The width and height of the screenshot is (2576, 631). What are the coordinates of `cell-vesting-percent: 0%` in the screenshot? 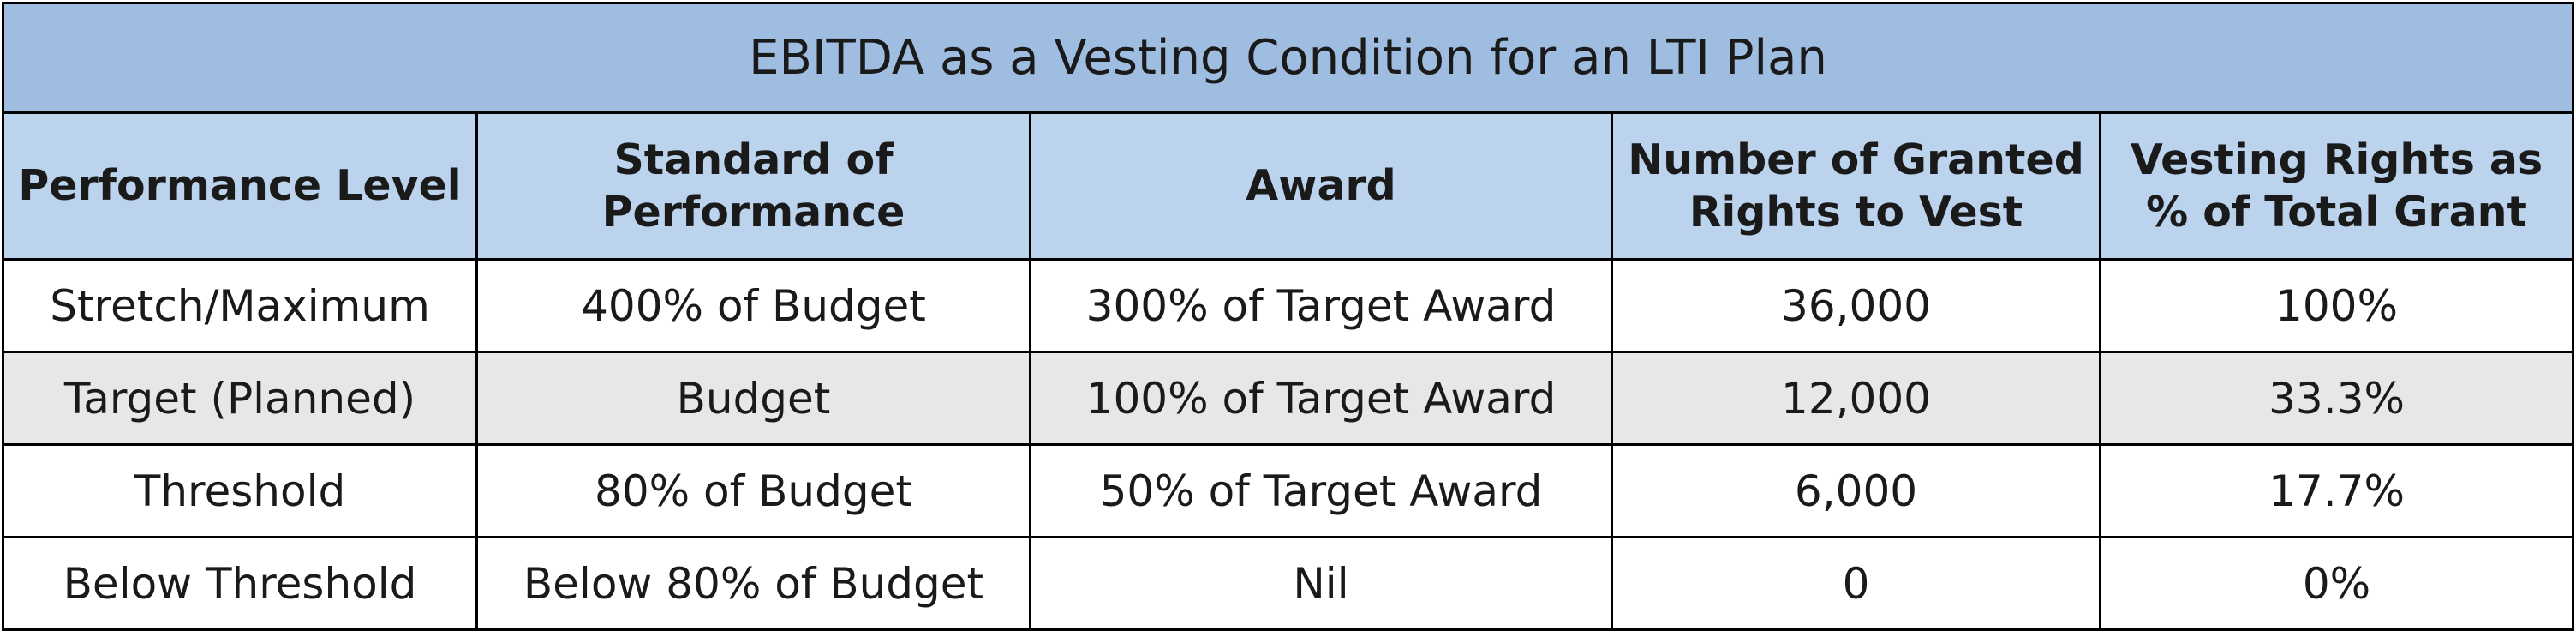 It's located at (2336, 583).